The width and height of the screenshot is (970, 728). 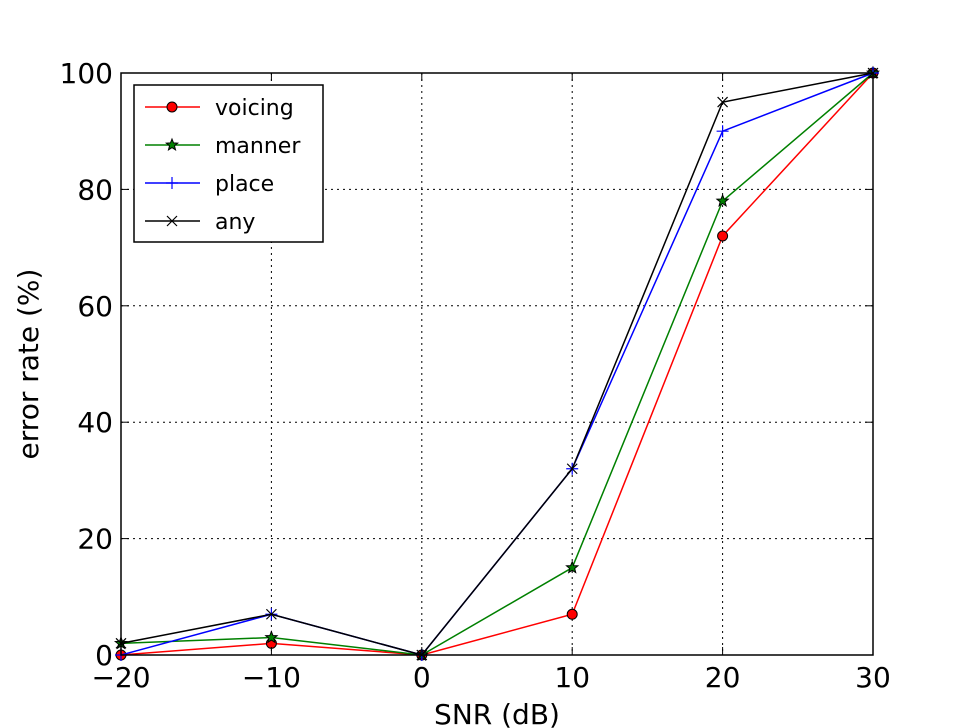 What do you see at coordinates (244, 184) in the screenshot?
I see `legend-label: place` at bounding box center [244, 184].